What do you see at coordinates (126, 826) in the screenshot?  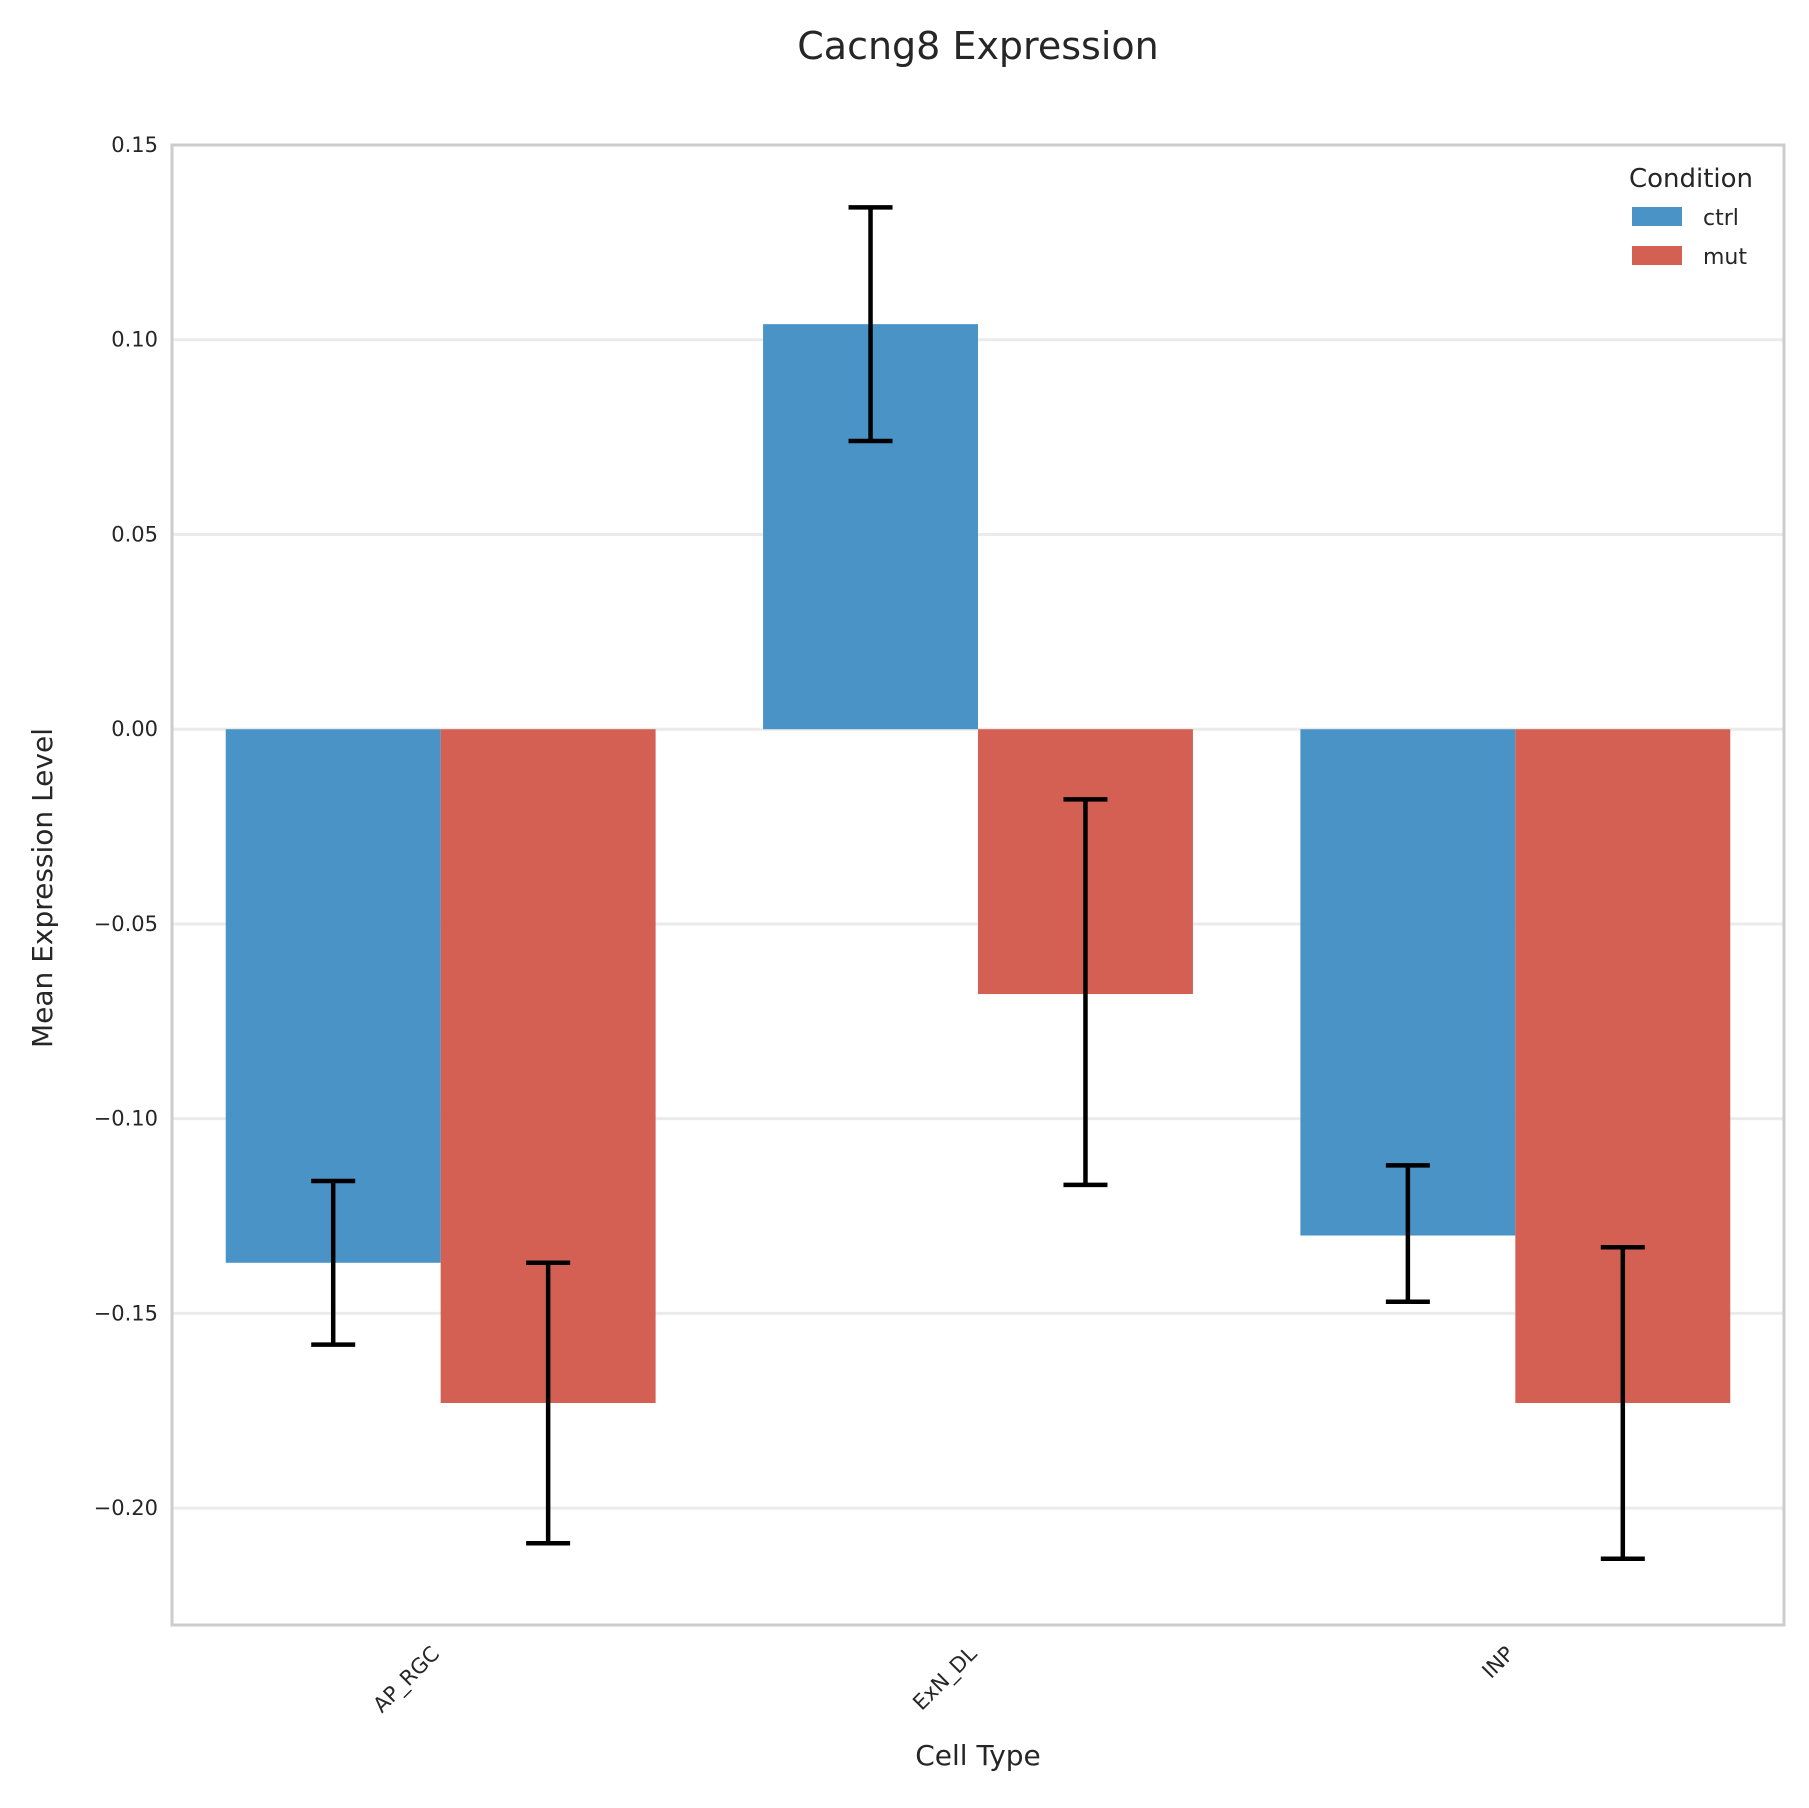 I see `y-axis-ticks: 0.15 0.10 0.05 0.00 −0.05 −0.10 −0.15 −0.20` at bounding box center [126, 826].